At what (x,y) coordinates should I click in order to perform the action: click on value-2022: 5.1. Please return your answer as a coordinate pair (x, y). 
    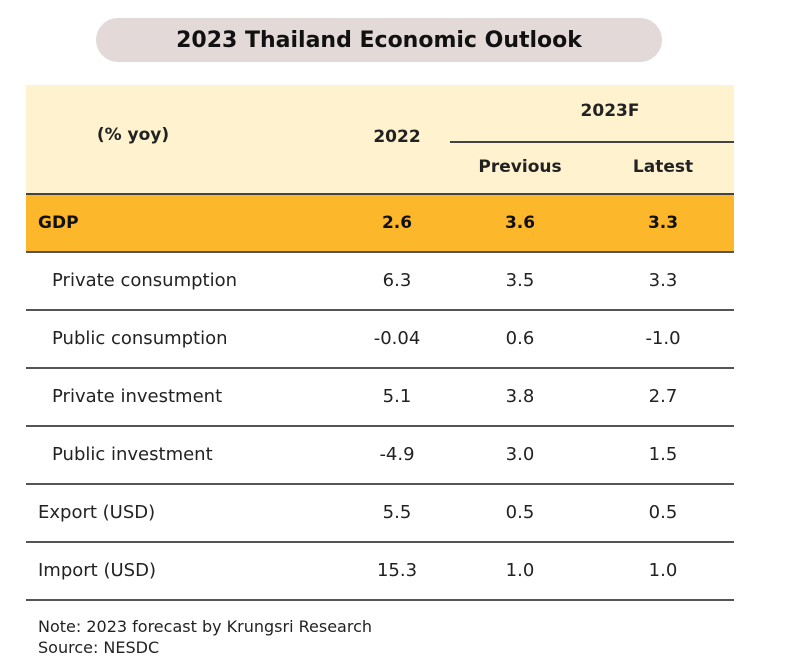
    Looking at the image, I should click on (397, 396).